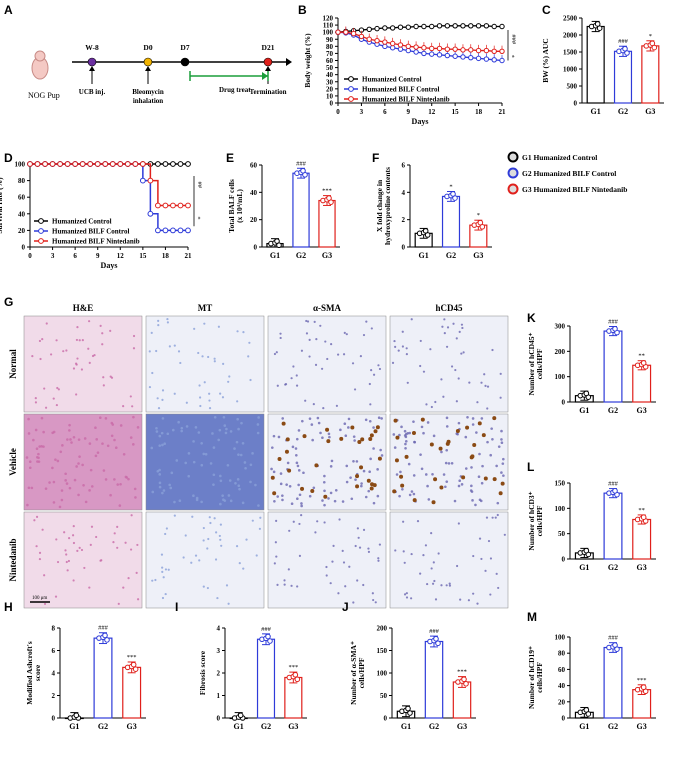  I want to click on y-tick-label: 2000, so click(570, 36).